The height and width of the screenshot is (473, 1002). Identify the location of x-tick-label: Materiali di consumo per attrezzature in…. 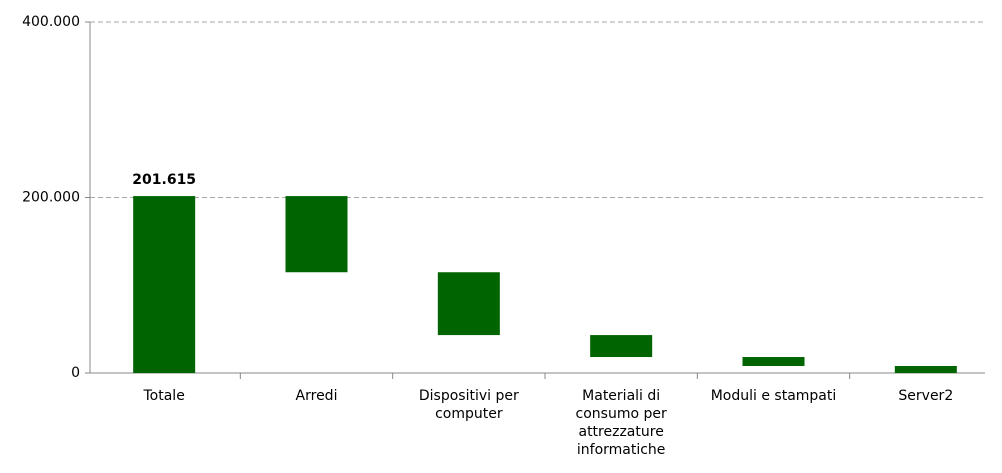
(621, 423).